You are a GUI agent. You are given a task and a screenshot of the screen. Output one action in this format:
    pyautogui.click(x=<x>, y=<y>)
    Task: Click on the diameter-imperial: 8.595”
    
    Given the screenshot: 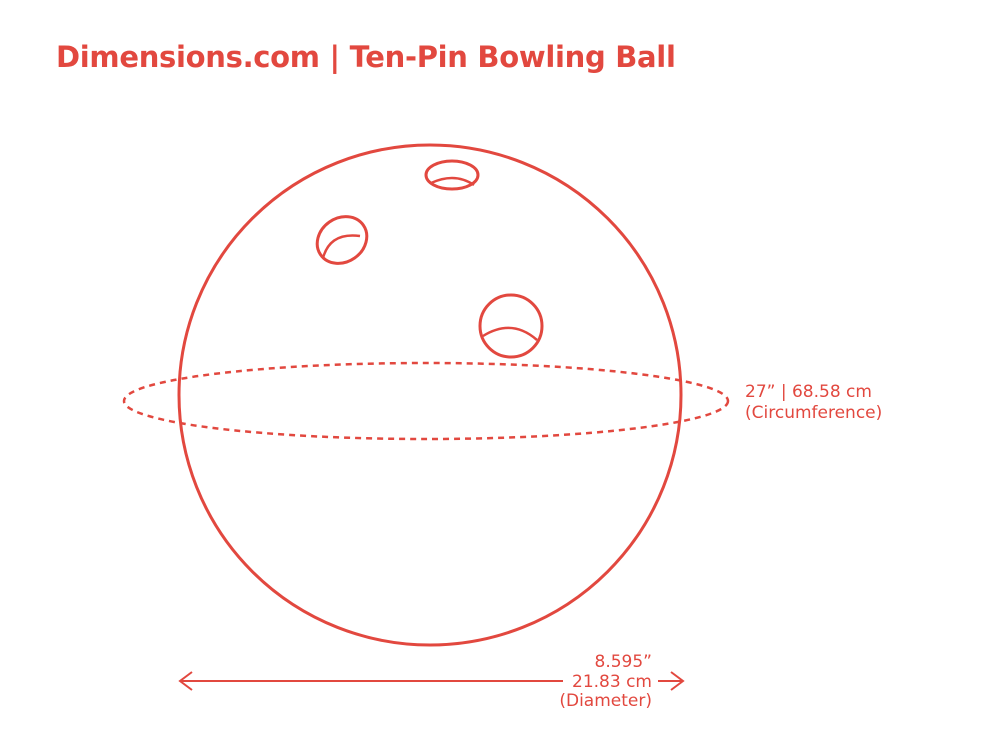 What is the action you would take?
    pyautogui.click(x=623, y=662)
    